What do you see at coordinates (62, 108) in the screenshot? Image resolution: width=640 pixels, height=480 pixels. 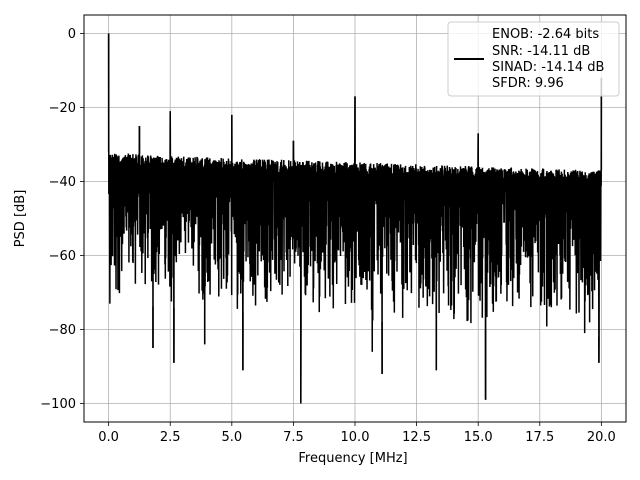 I see `y-tick-label: −20` at bounding box center [62, 108].